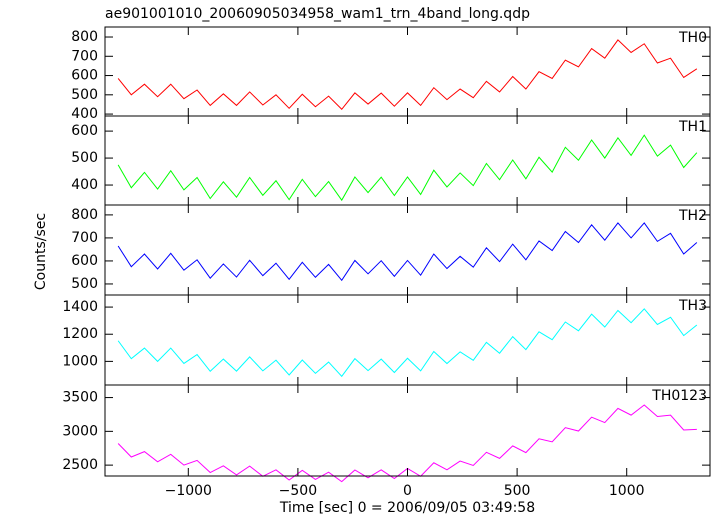  I want to click on x-tick-label: 1000, so click(627, 491).